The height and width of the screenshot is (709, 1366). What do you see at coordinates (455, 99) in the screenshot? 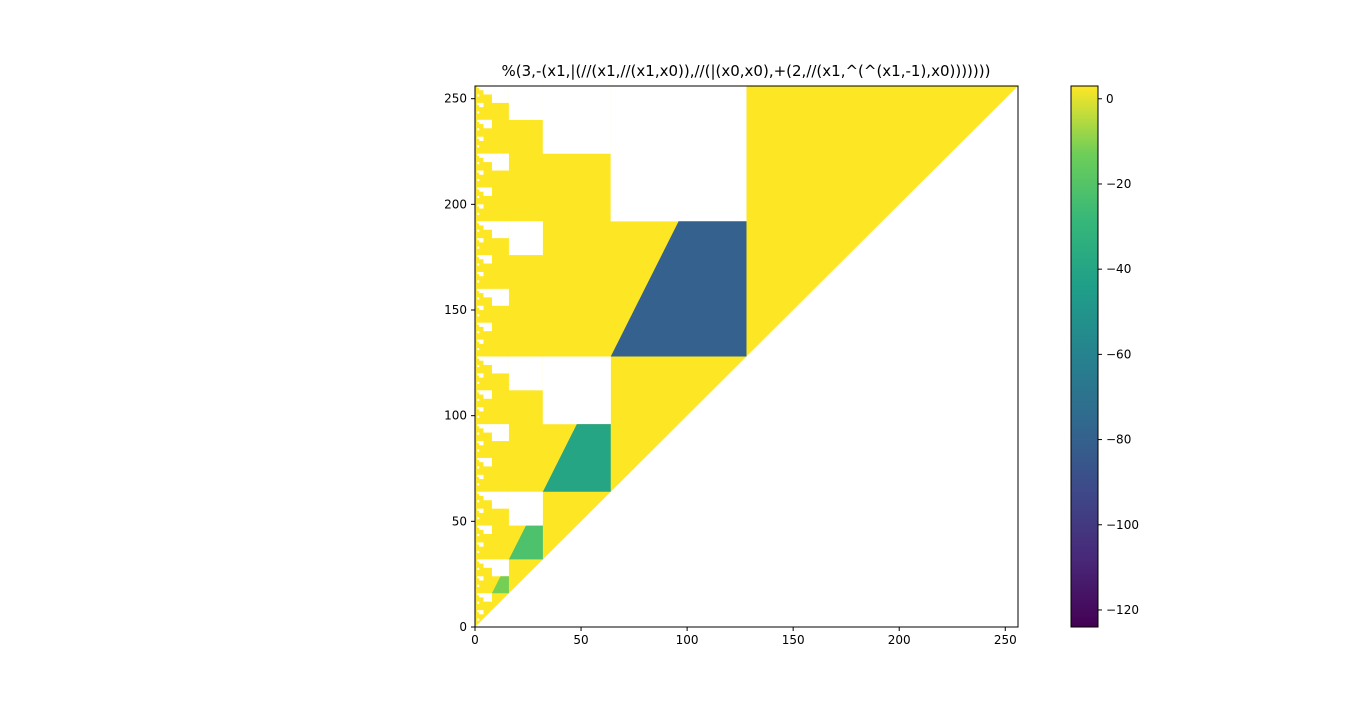
I see `y-tick-label: 250` at bounding box center [455, 99].